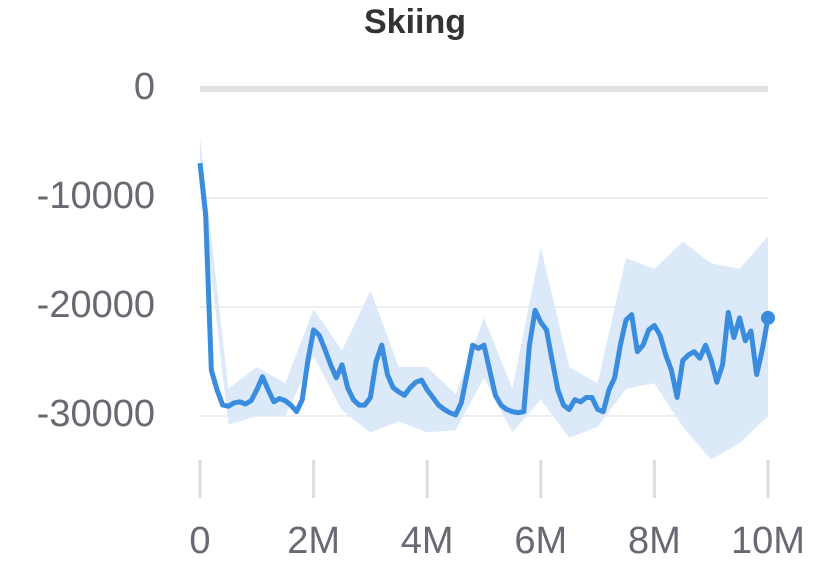 This screenshot has width=832, height=576. Describe the element at coordinates (415, 22) in the screenshot. I see `chart-title: Skiing` at that location.